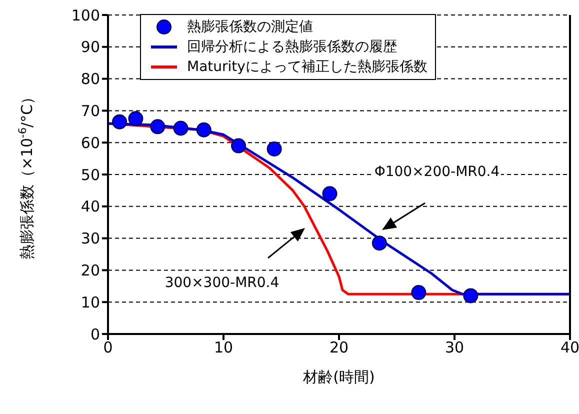 The width and height of the screenshot is (579, 414). I want to click on y-tick-label: 0, so click(95, 334).